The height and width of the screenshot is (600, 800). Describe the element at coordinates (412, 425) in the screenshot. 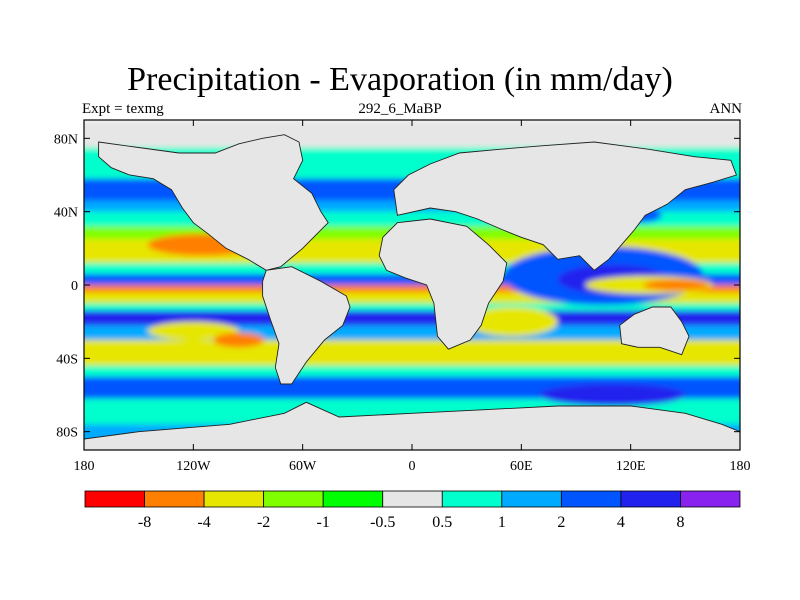

I see `continent-antarctica` at that location.